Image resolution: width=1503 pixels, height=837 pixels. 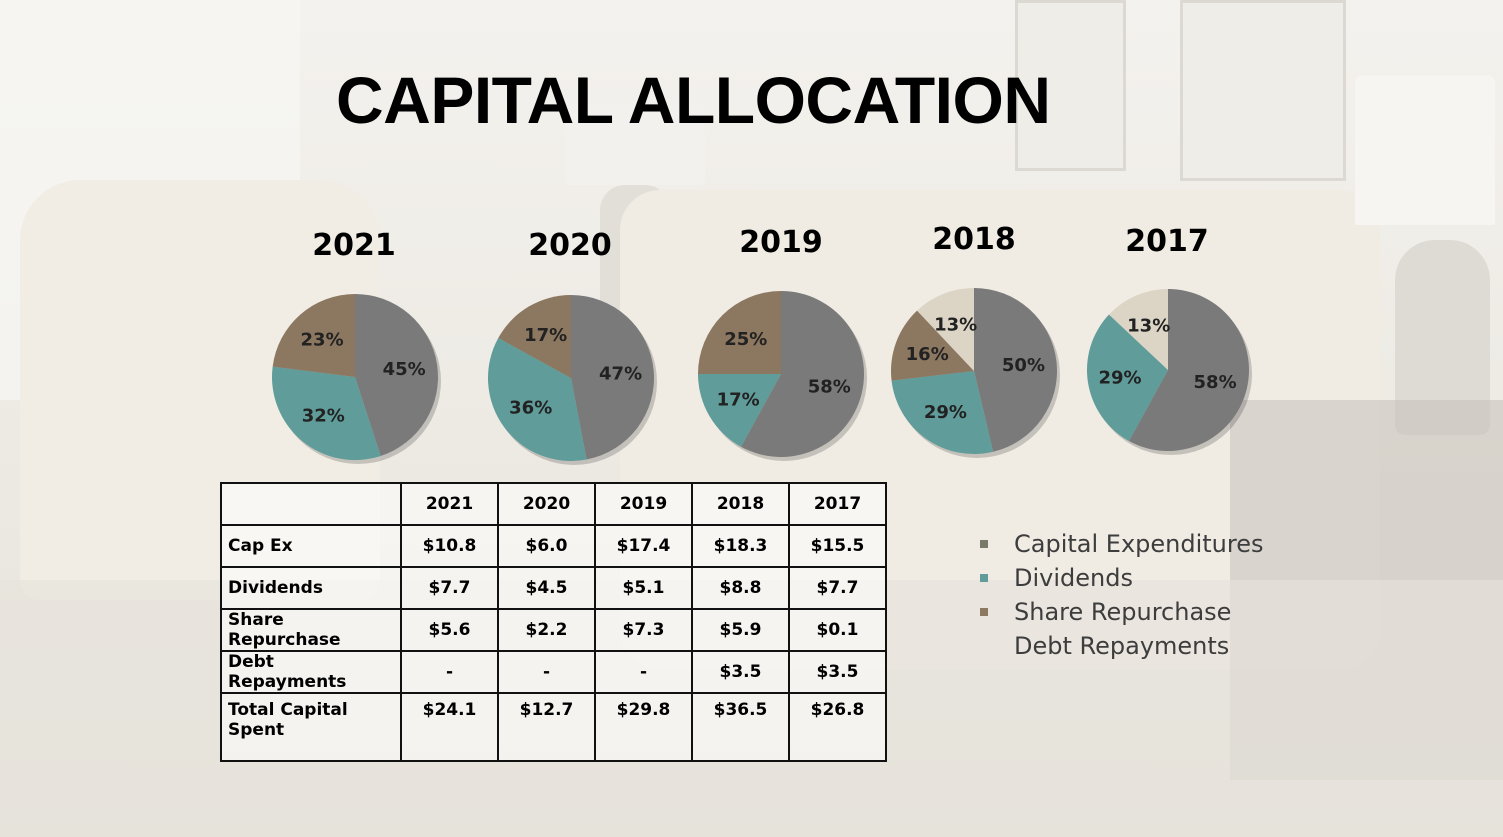 I want to click on legend-item: Dividends, so click(x=1122, y=578).